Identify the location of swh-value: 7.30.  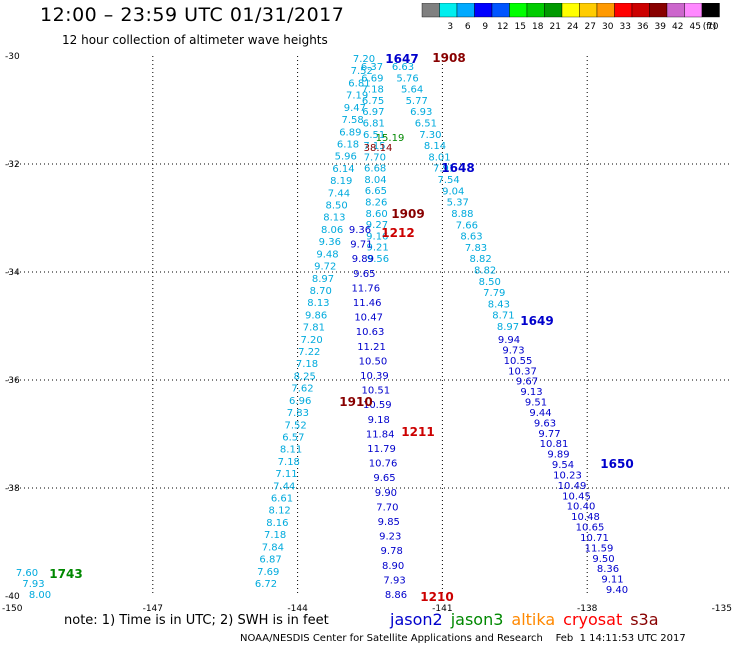
(430, 135).